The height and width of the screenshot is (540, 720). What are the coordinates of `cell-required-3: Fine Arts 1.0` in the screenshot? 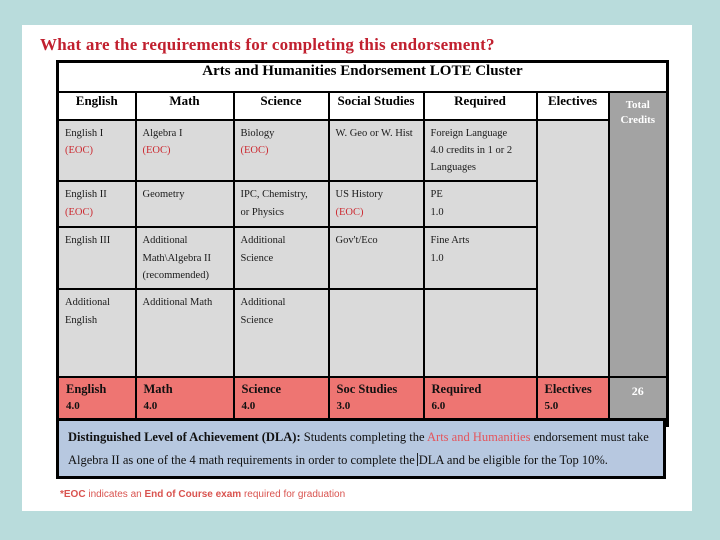 It's located at (480, 258).